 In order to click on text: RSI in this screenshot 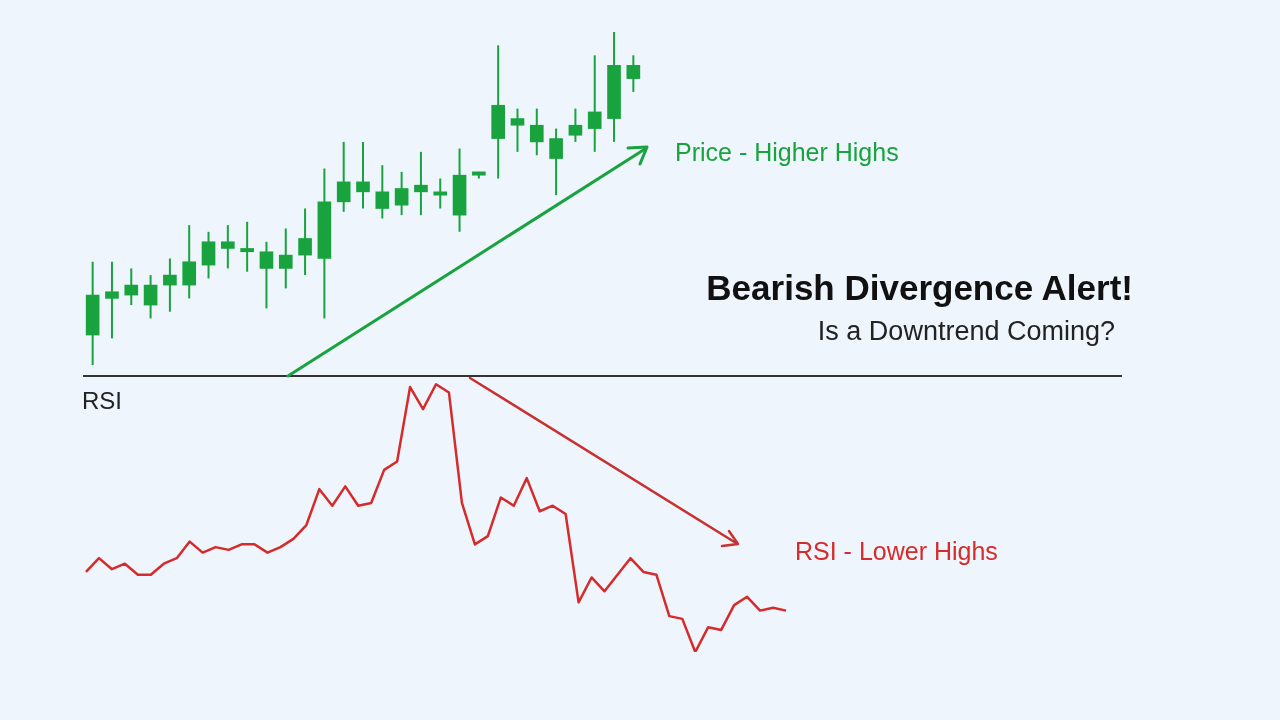, I will do `click(102, 401)`.